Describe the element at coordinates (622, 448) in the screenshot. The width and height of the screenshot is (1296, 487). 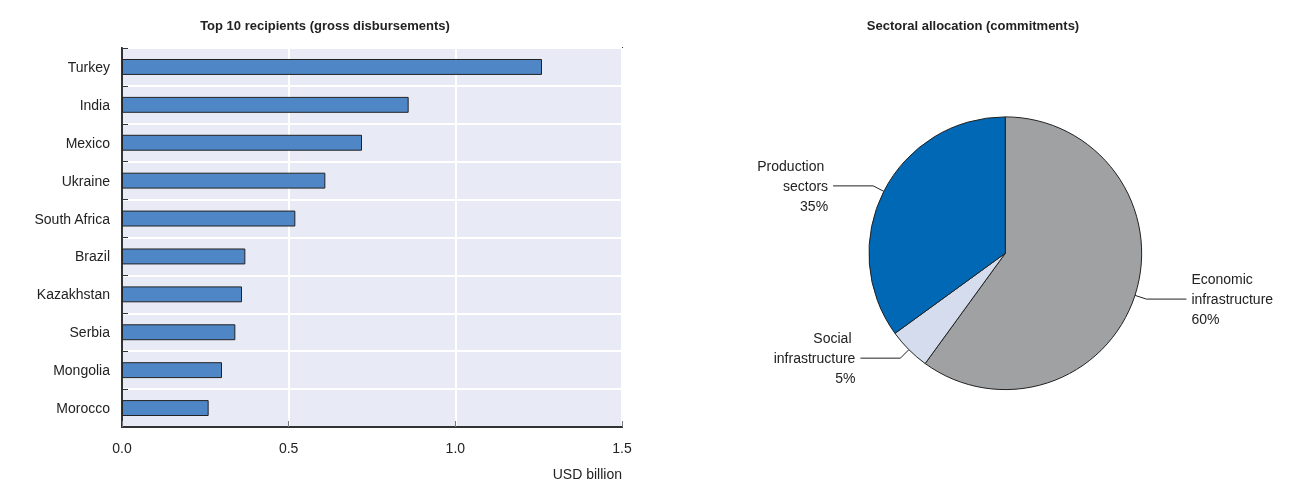
I see `x-tick-label: 1.5` at that location.